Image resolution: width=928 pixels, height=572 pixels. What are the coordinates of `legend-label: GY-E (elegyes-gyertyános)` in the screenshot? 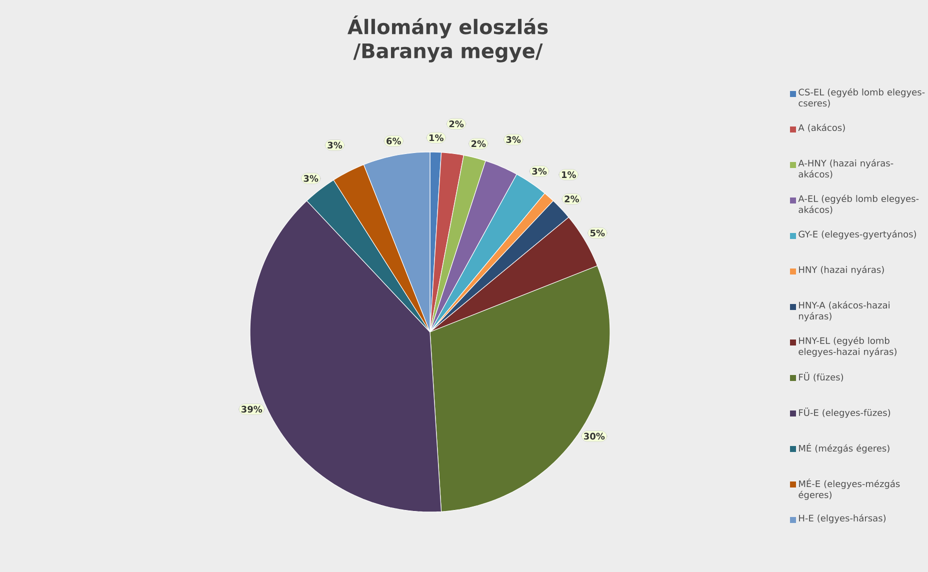 It's located at (857, 235).